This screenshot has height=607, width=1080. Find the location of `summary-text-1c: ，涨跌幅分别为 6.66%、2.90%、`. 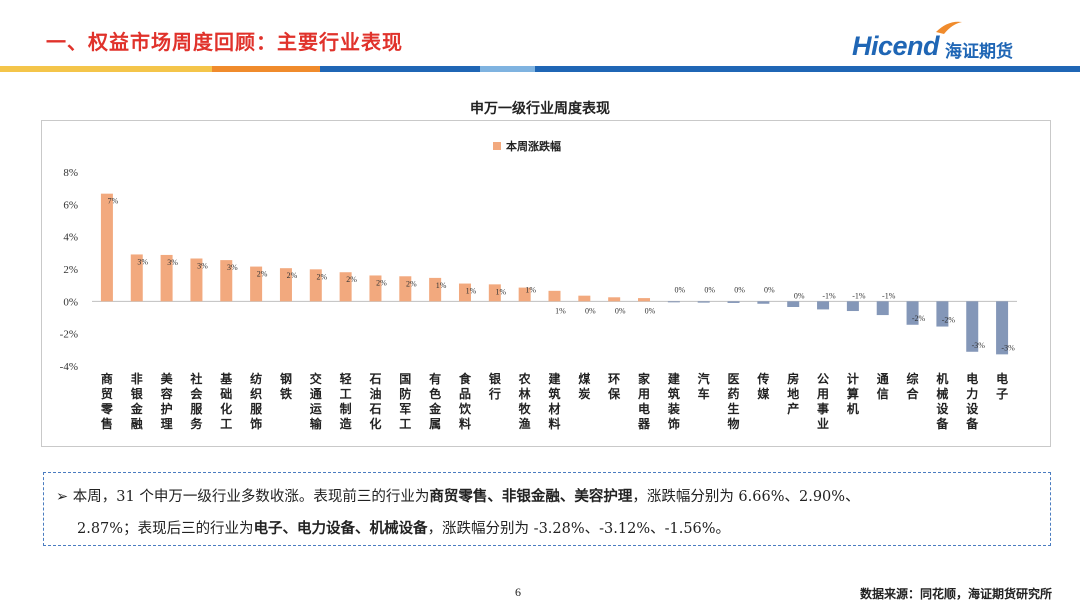

summary-text-1c: ，涨跌幅分别为 6.66%、2.90%、 is located at coordinates (746, 497).